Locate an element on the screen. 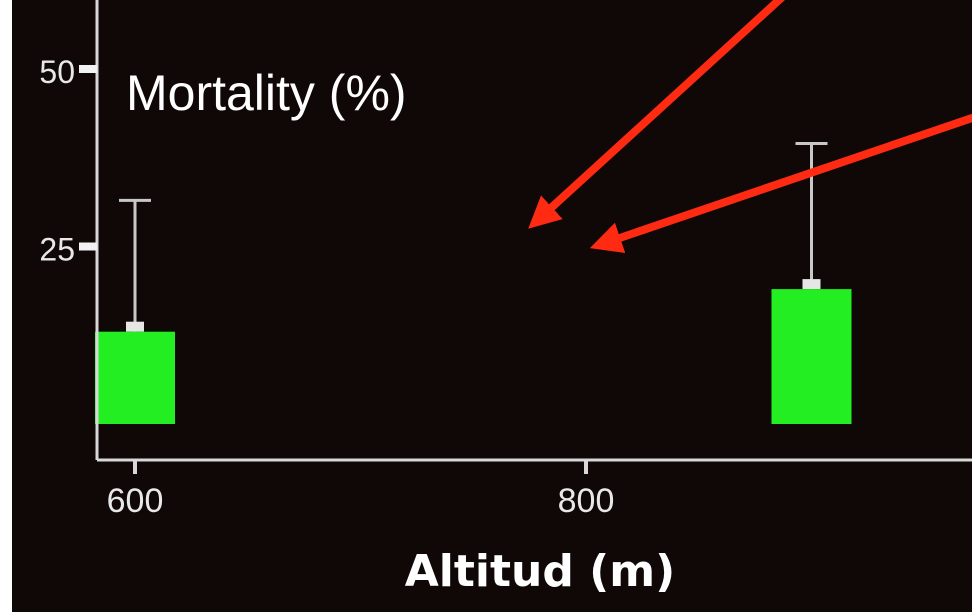 Image resolution: width=972 pixels, height=612 pixels. x-tick-label: 600 is located at coordinates (135, 501).